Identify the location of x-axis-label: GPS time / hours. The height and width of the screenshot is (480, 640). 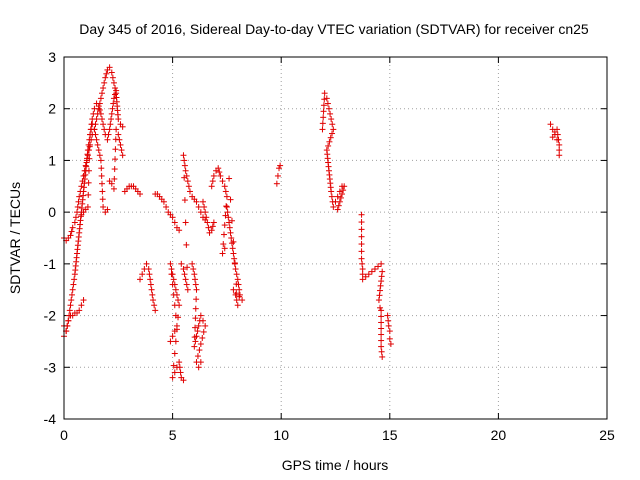
(335, 465).